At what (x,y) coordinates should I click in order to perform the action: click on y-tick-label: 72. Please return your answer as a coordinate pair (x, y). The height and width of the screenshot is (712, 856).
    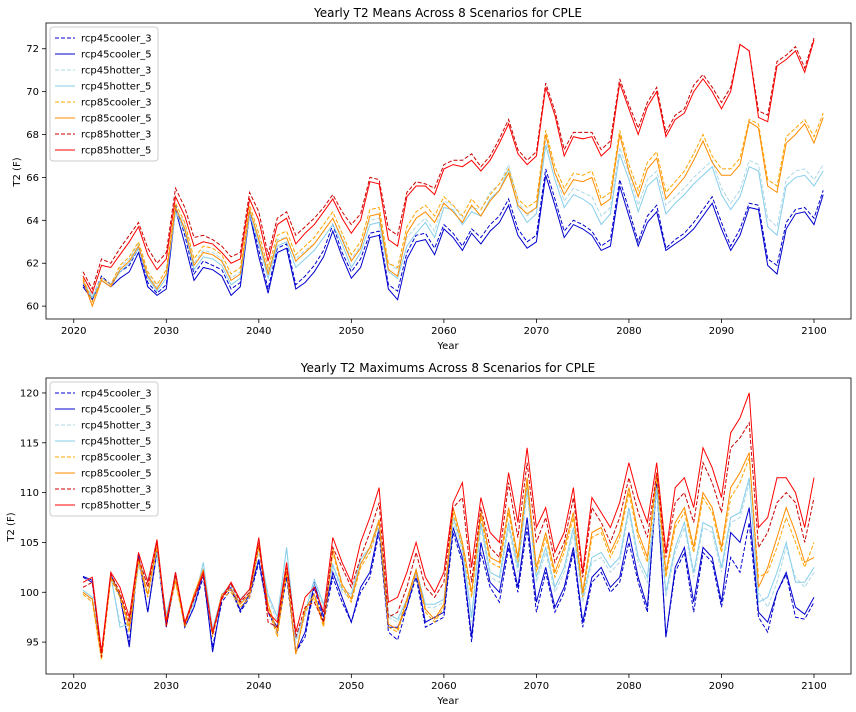
    Looking at the image, I should click on (32, 49).